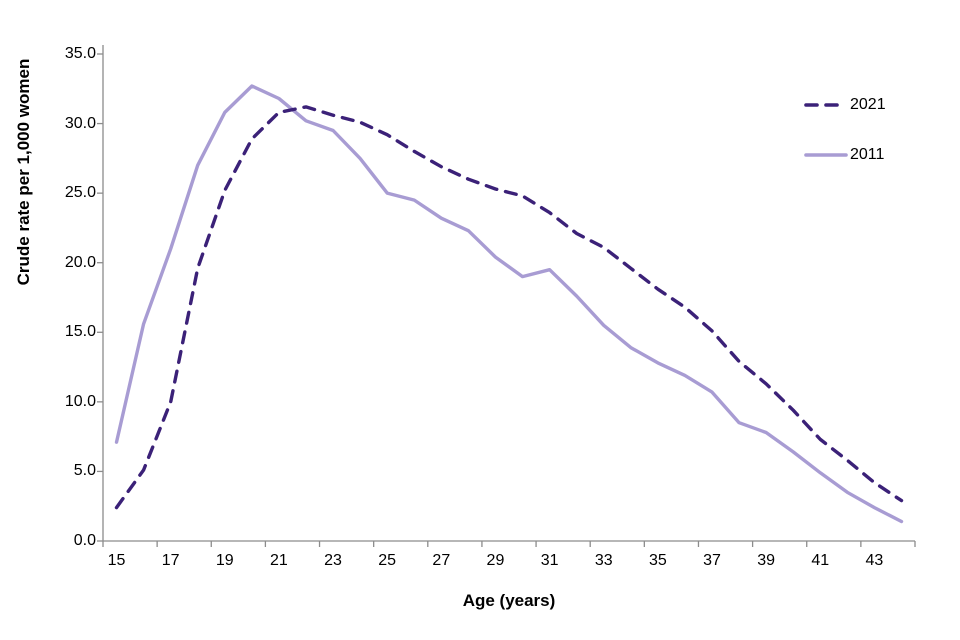 Image resolution: width=960 pixels, height=640 pixels. What do you see at coordinates (80, 401) in the screenshot?
I see `y-tick-label: 10.0` at bounding box center [80, 401].